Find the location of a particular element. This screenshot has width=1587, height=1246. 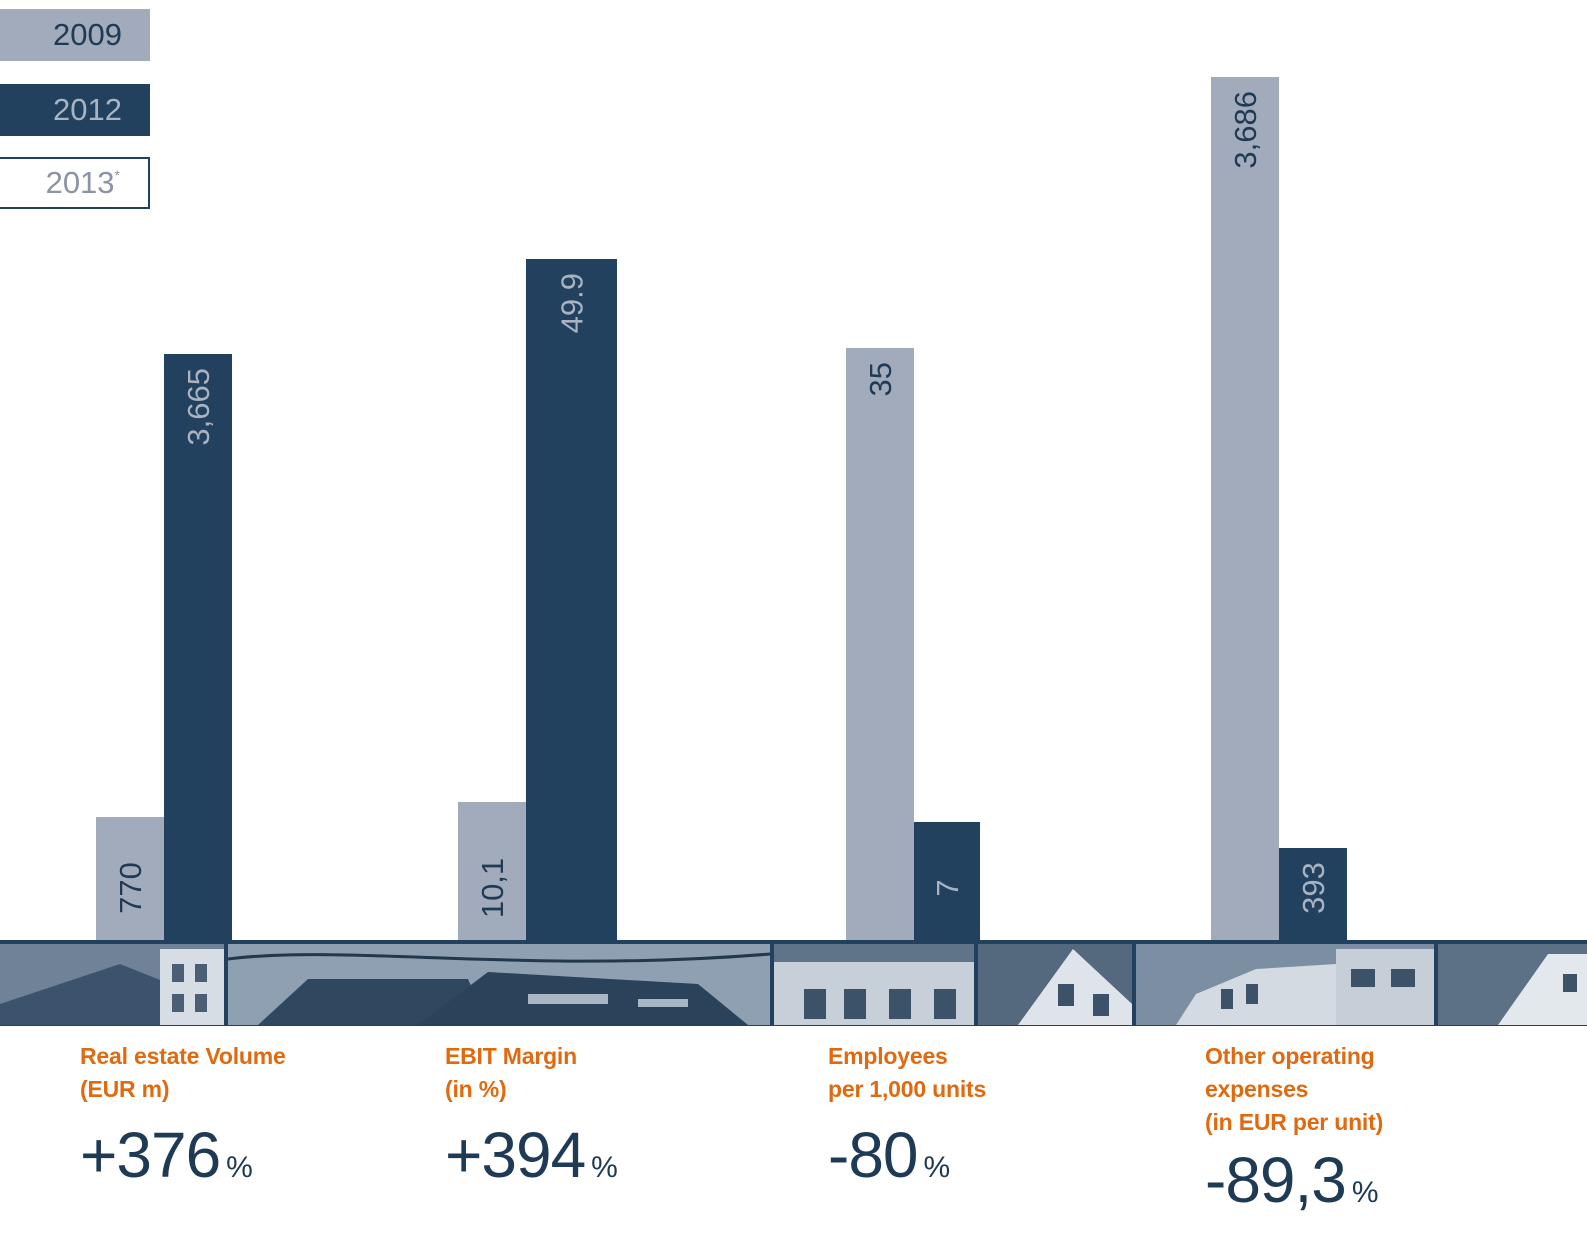

bar-value-label: 3,665 is located at coordinates (198, 407).